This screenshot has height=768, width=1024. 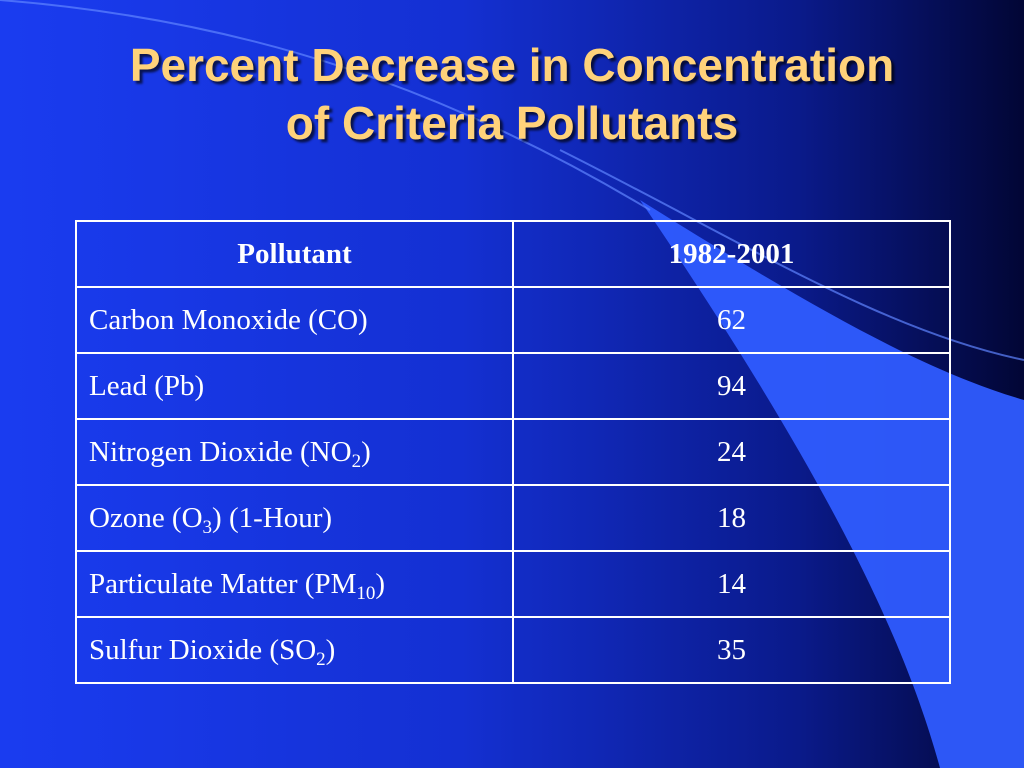 I want to click on percent-decrease-cell: 14, so click(x=731, y=584).